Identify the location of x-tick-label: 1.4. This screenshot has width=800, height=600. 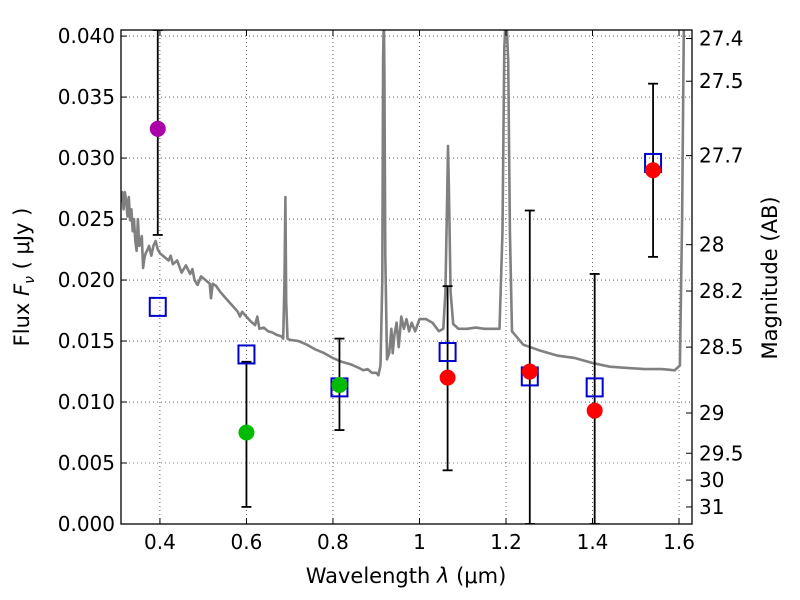
(593, 542).